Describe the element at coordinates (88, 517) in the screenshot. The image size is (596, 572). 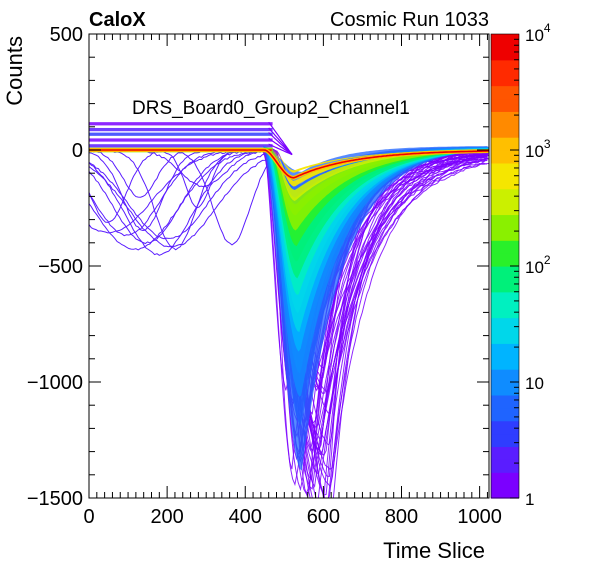
I see `x-tick-label: 0` at that location.